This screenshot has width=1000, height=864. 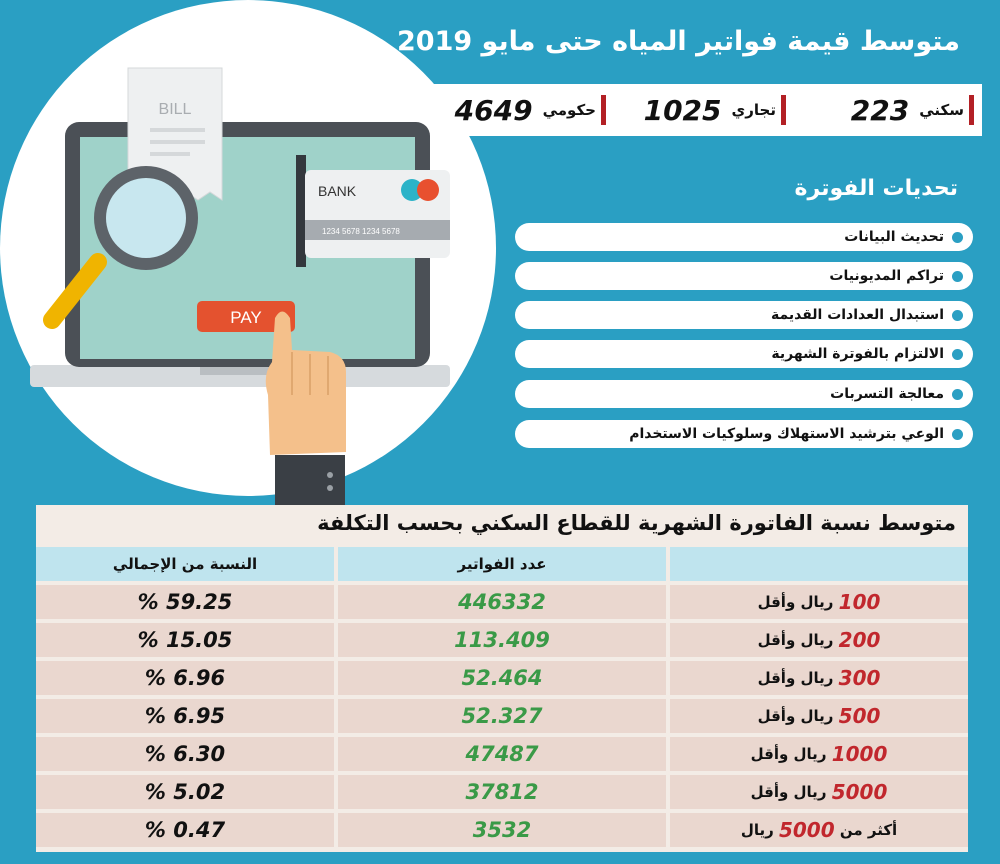 What do you see at coordinates (819, 754) in the screenshot?
I see `cell-range: 1000 ريال وأقل` at bounding box center [819, 754].